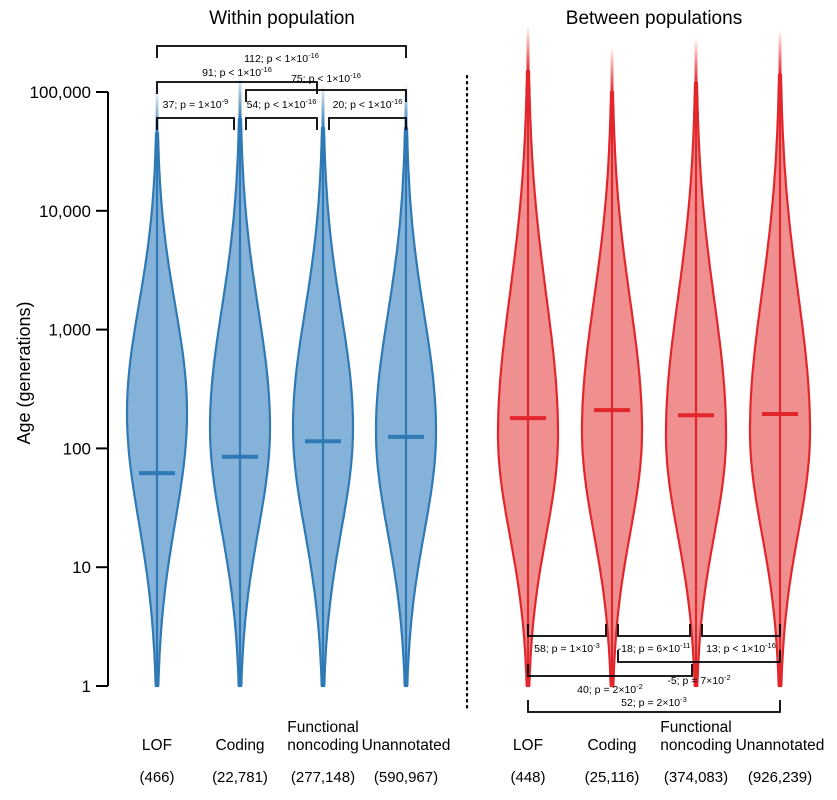  I want to click on y-axis-label: Age (generations), so click(24, 372).